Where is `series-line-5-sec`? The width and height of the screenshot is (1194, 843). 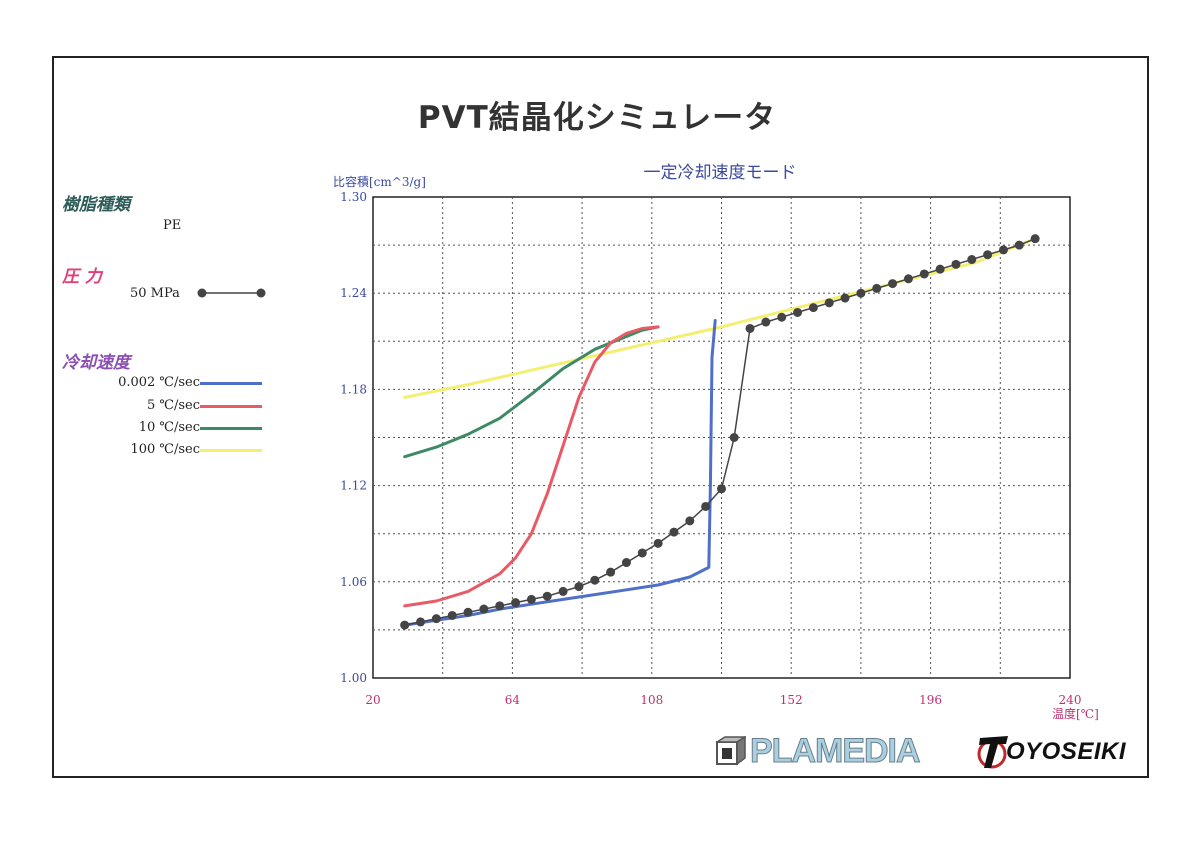 series-line-5-sec is located at coordinates (531, 466).